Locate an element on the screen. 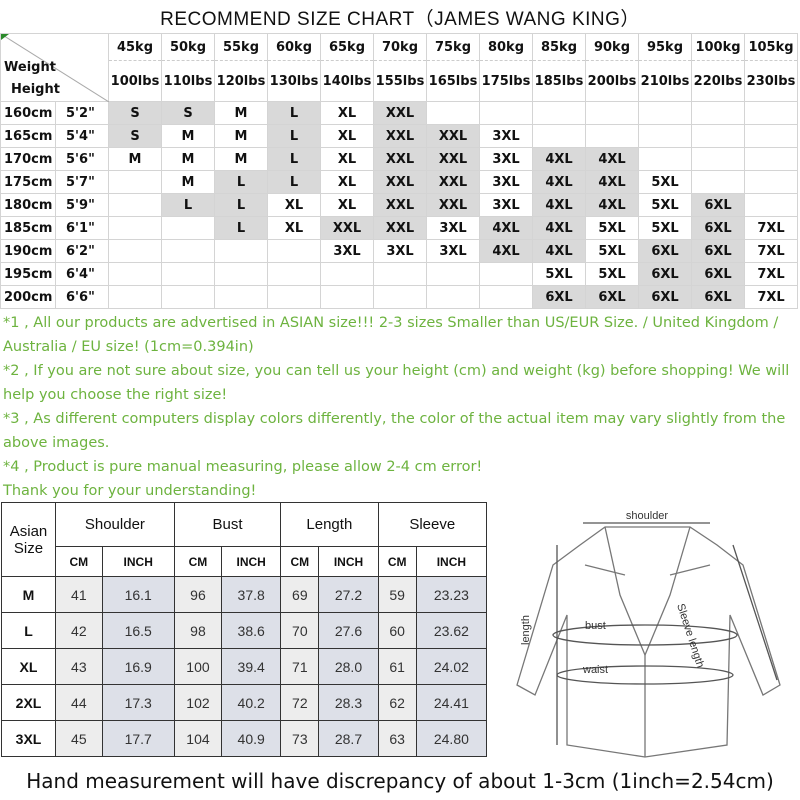 The height and width of the screenshot is (800, 800). measure-cell: 28.7 is located at coordinates (348, 738).